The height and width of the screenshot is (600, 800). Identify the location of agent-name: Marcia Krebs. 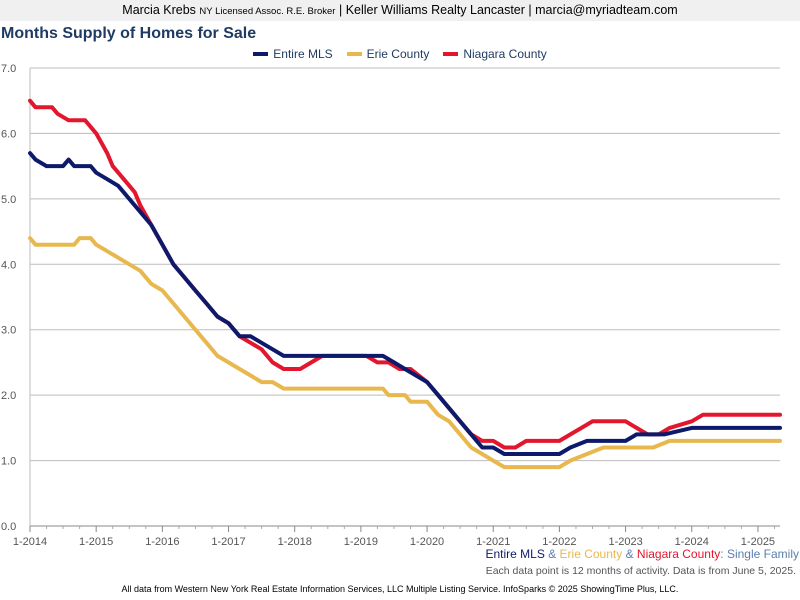
(159, 10).